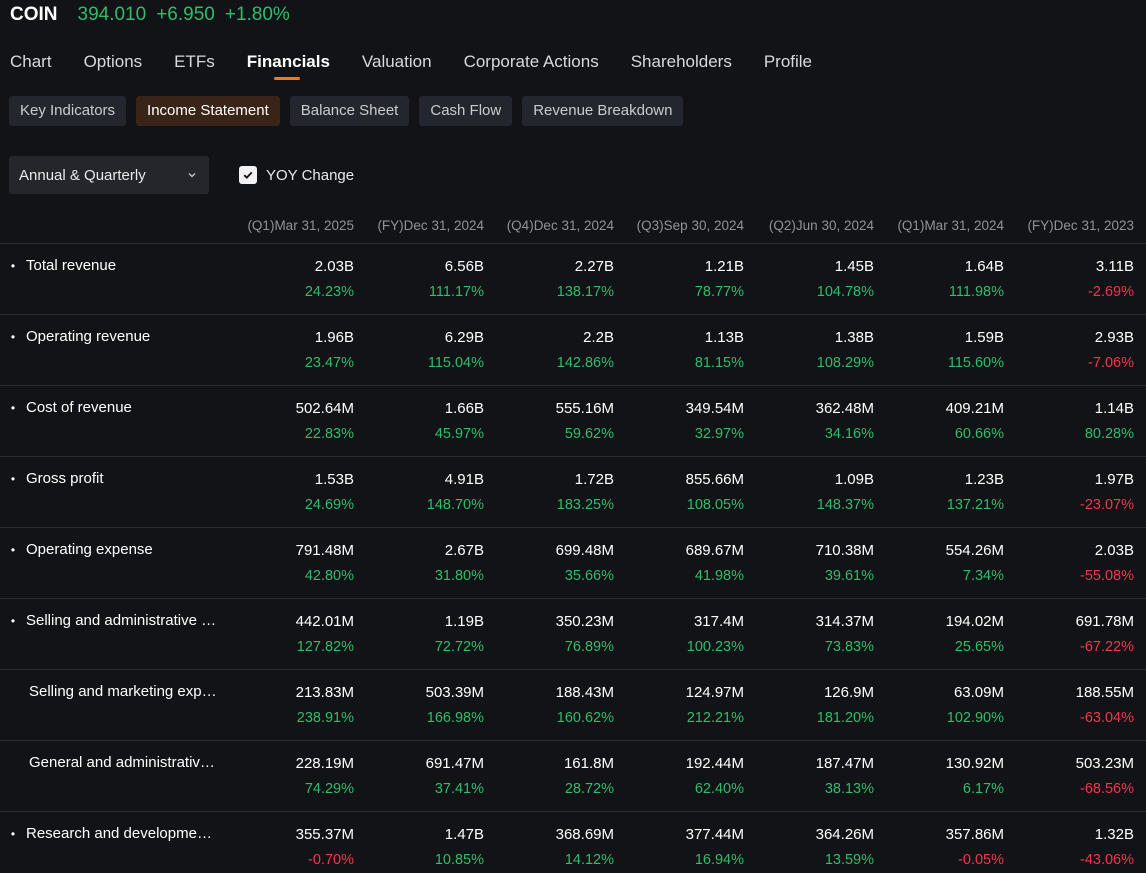  I want to click on cell-yoy-change: 14.12%, so click(589, 860).